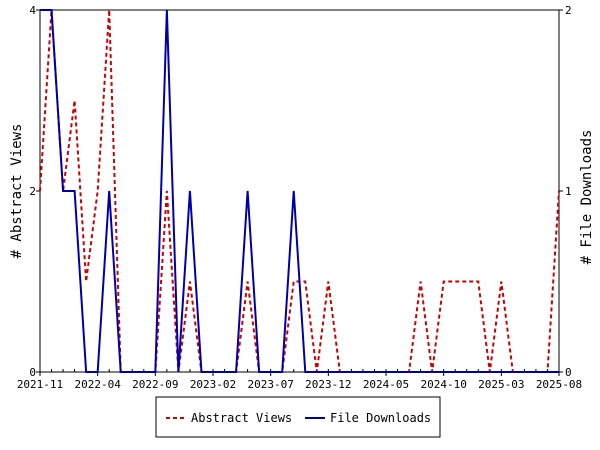  What do you see at coordinates (270, 384) in the screenshot?
I see `x-tick-label: 2023-07` at bounding box center [270, 384].